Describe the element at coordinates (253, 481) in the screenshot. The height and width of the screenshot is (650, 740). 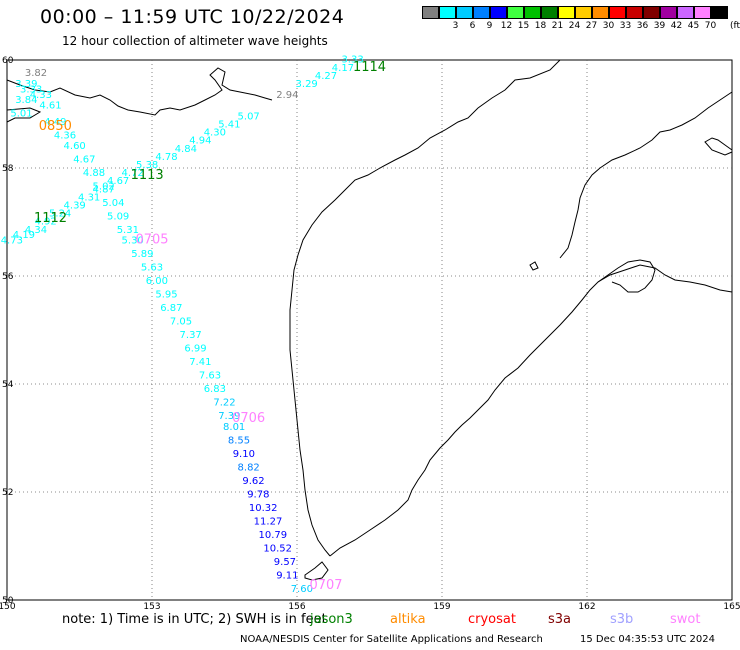
I see `wave-height-value: 9.62` at that location.